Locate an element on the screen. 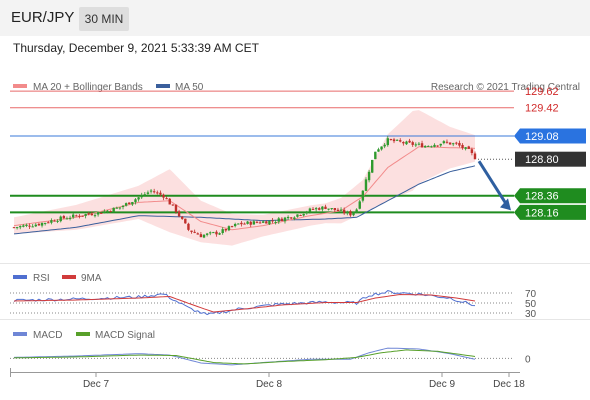  rsi-level-label: 50 is located at coordinates (531, 304).